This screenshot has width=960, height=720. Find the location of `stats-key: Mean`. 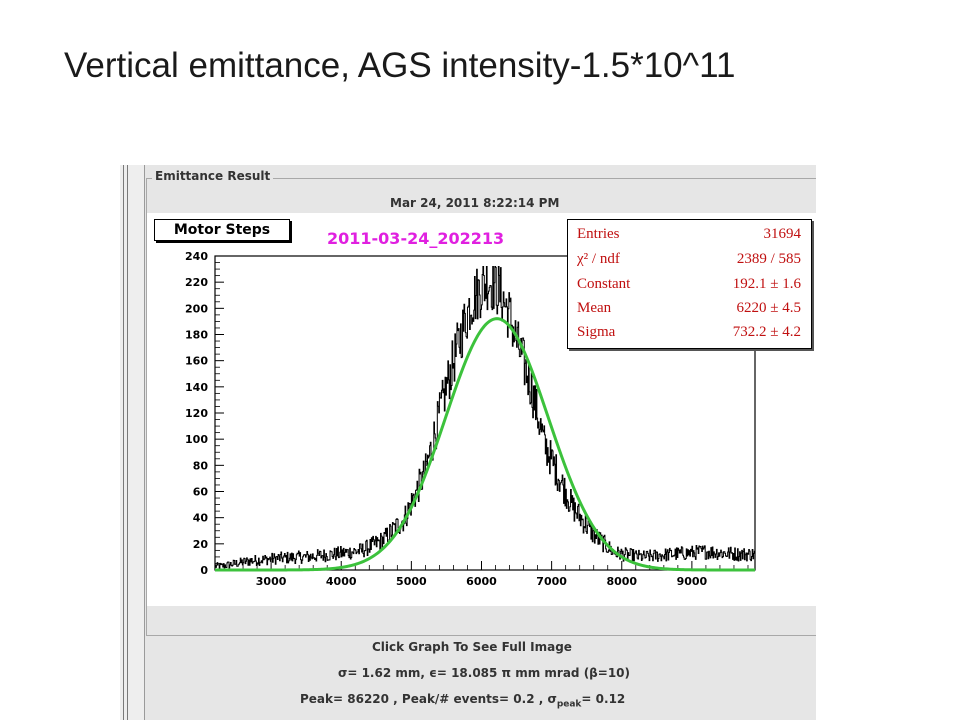

stats-key: Mean is located at coordinates (594, 308).